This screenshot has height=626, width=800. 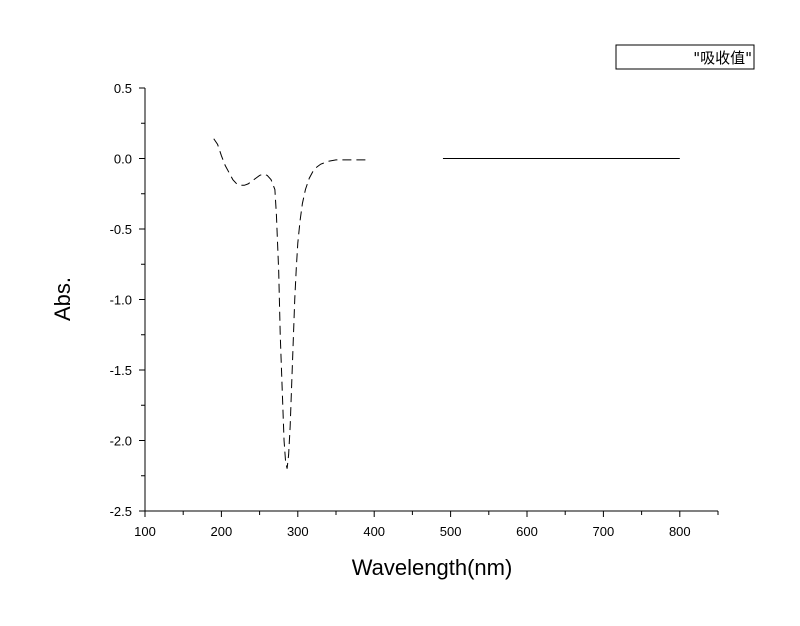 What do you see at coordinates (432, 567) in the screenshot?
I see `x-axis-title: Wavelength(nm)` at bounding box center [432, 567].